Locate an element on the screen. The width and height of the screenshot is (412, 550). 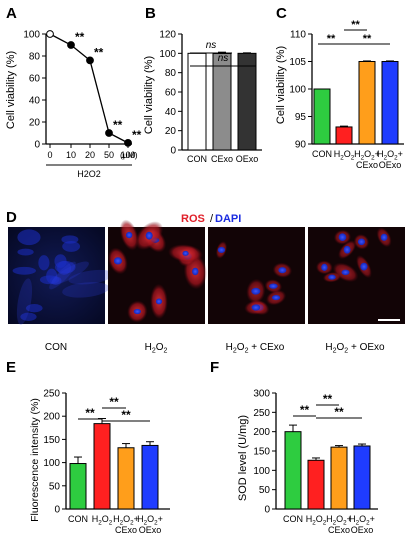
b-ytick-label: 100 is located at coordinates (167, 54).